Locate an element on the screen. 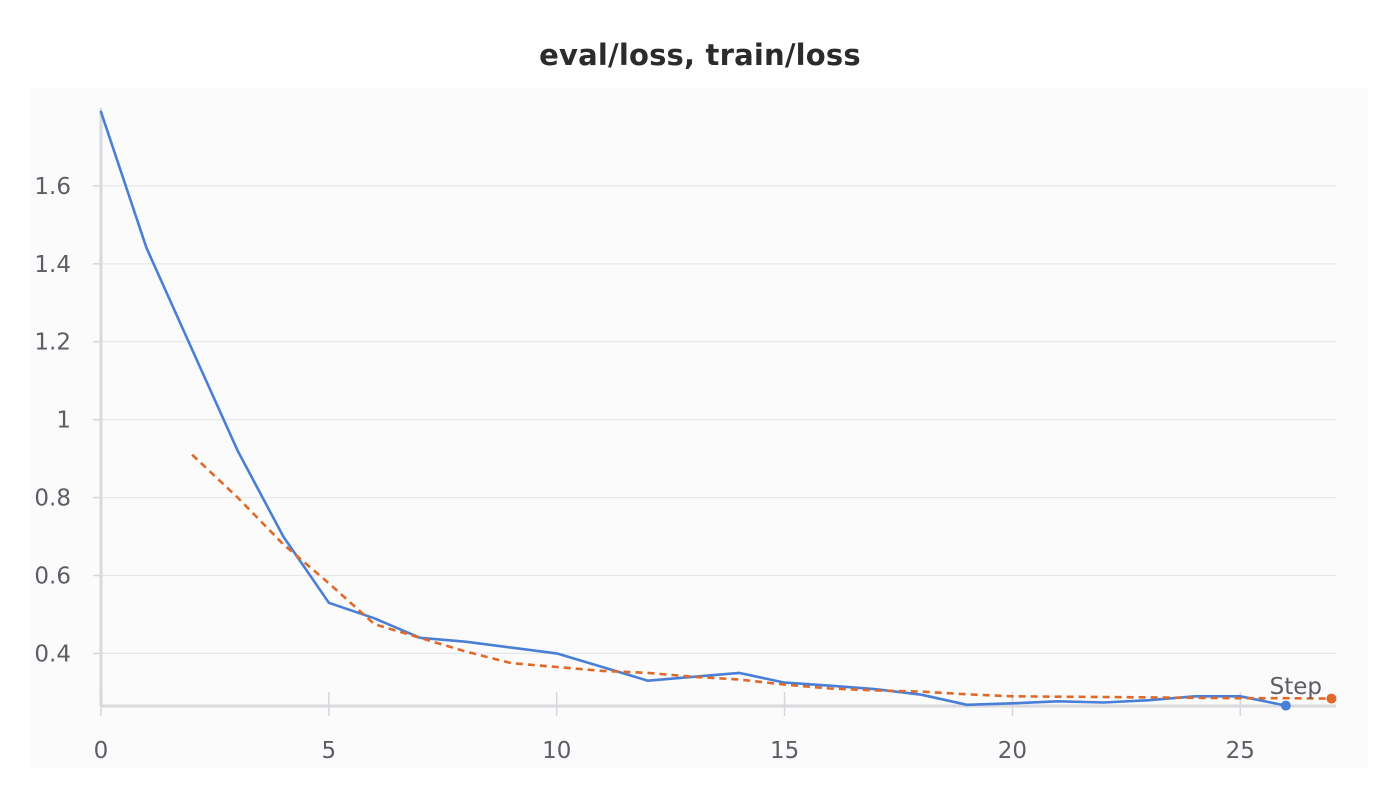  y-tick-label: 0.4 is located at coordinates (52, 654).